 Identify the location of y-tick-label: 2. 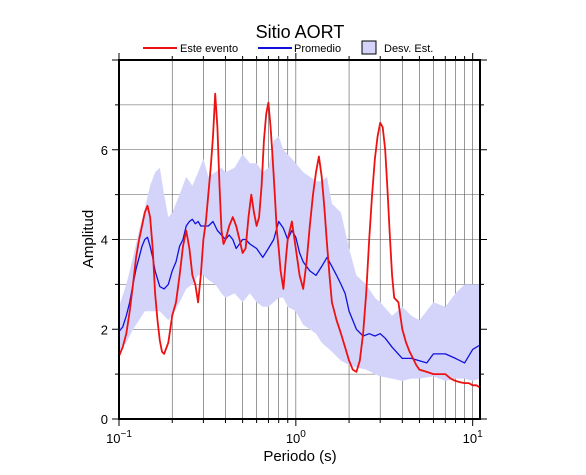
(104, 329).